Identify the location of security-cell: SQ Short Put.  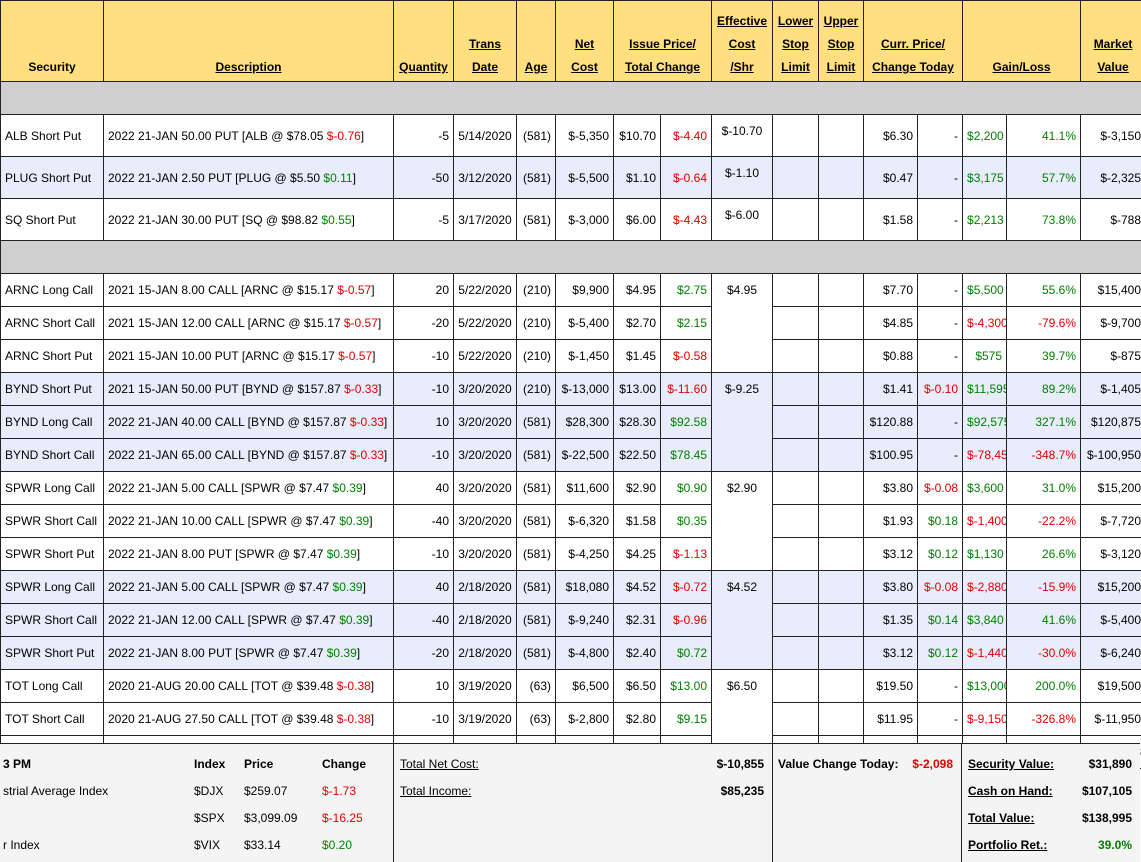
(52, 220).